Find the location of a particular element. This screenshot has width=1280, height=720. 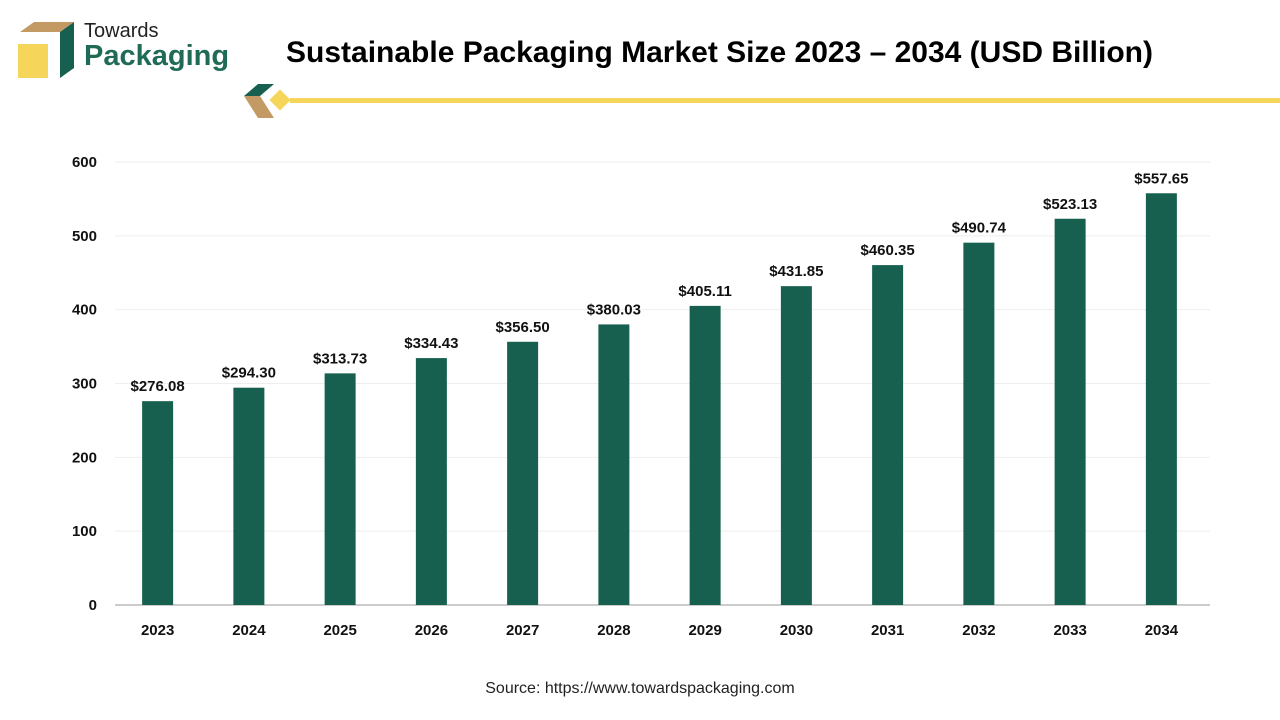

data-label: $431.85 is located at coordinates (796, 271).